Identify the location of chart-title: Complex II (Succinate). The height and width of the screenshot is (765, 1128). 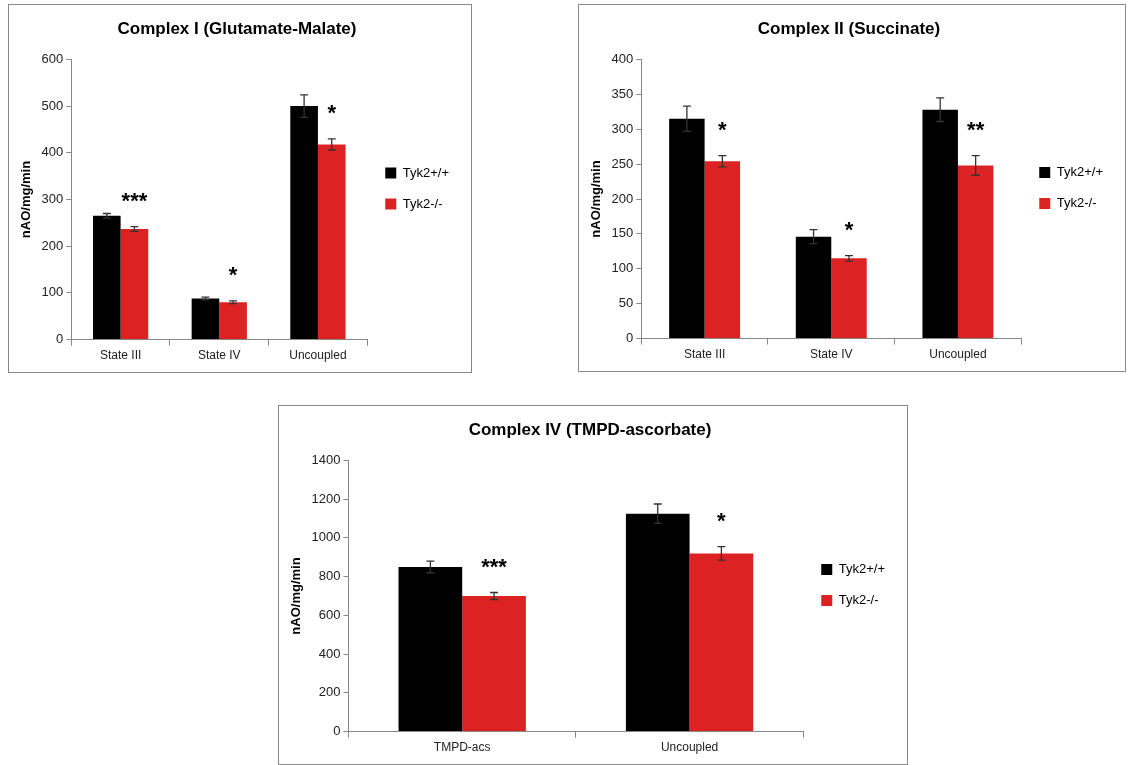
(849, 28).